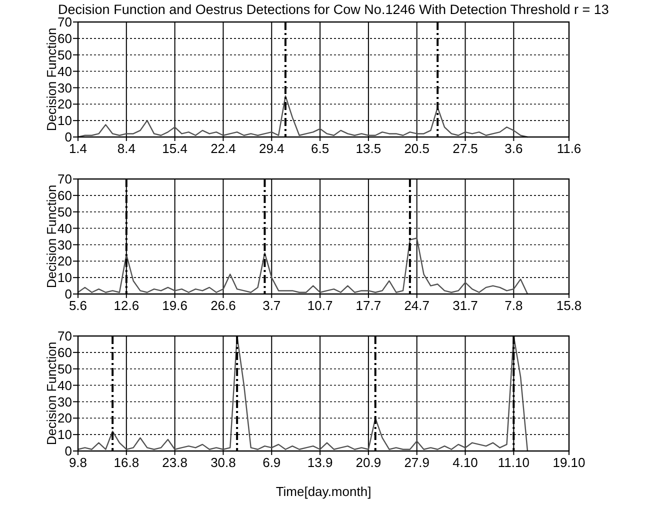  What do you see at coordinates (369, 305) in the screenshot?
I see `x-tick-label: 17.7` at bounding box center [369, 305].